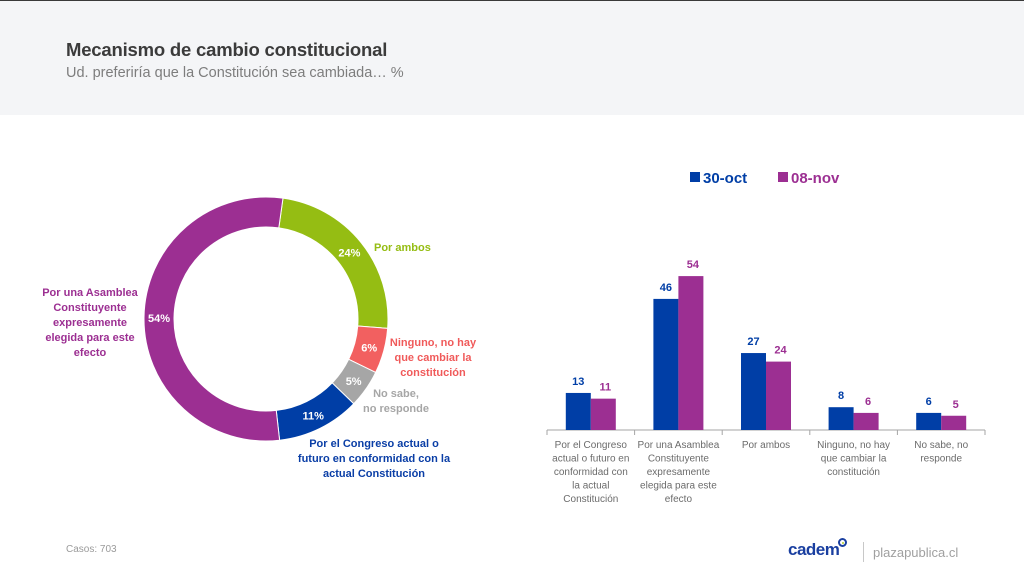 This screenshot has height=577, width=1024. Describe the element at coordinates (578, 382) in the screenshot. I see `bar-value-label: 13` at that location.